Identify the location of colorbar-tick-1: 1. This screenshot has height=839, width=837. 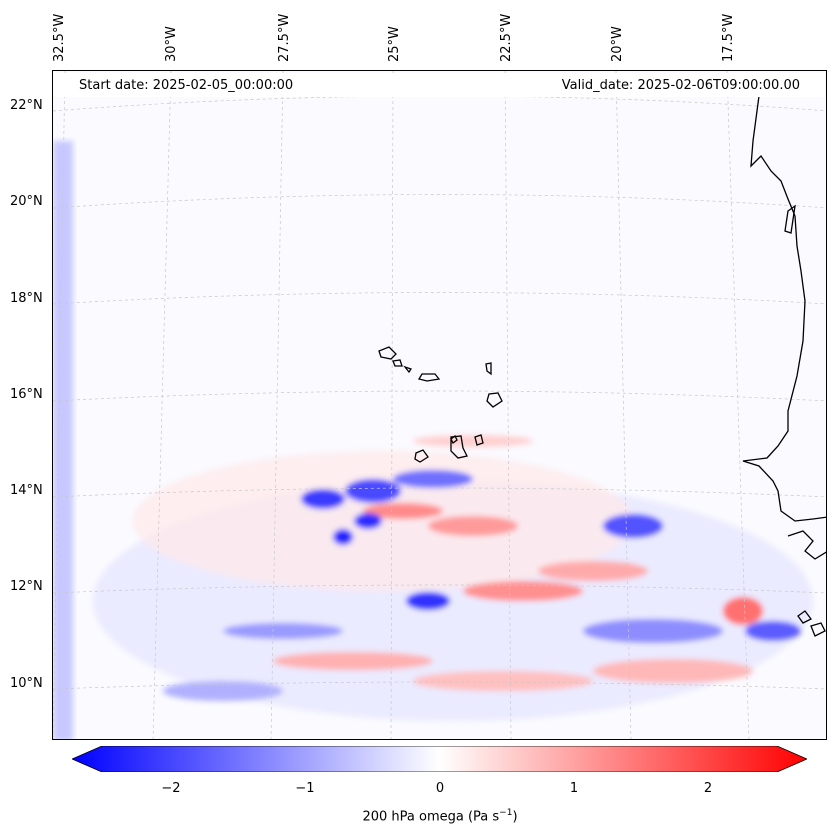
(574, 788).